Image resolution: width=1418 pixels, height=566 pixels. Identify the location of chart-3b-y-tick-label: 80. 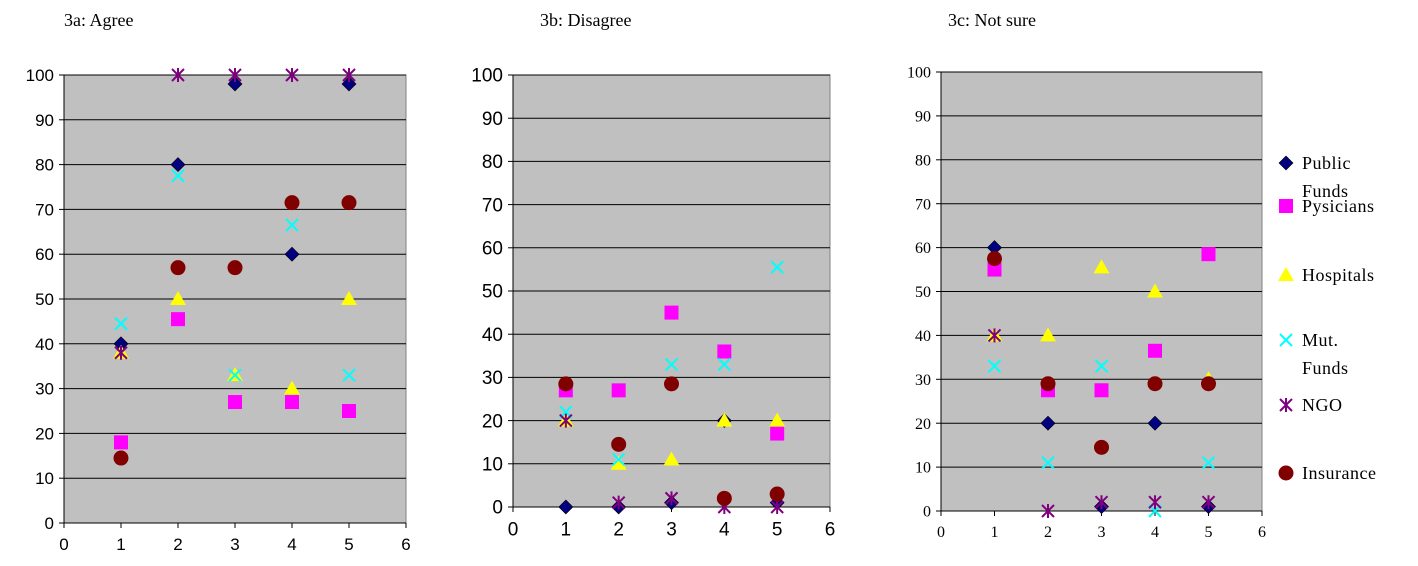
(492, 162).